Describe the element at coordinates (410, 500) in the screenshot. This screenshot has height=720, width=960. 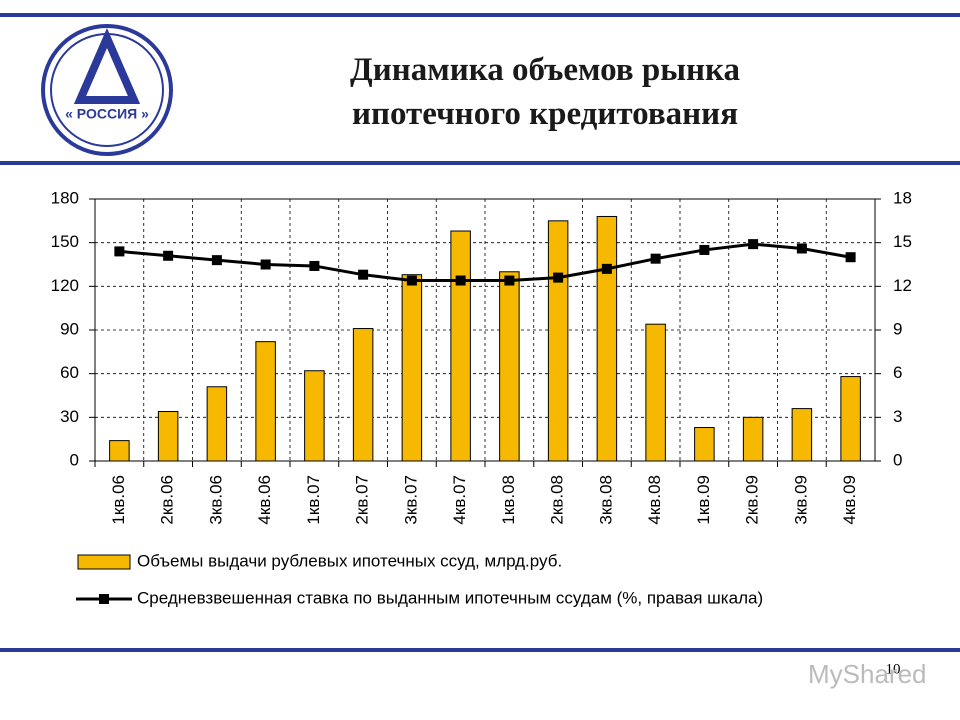
I see `x-tick-label: 3кв.07` at that location.